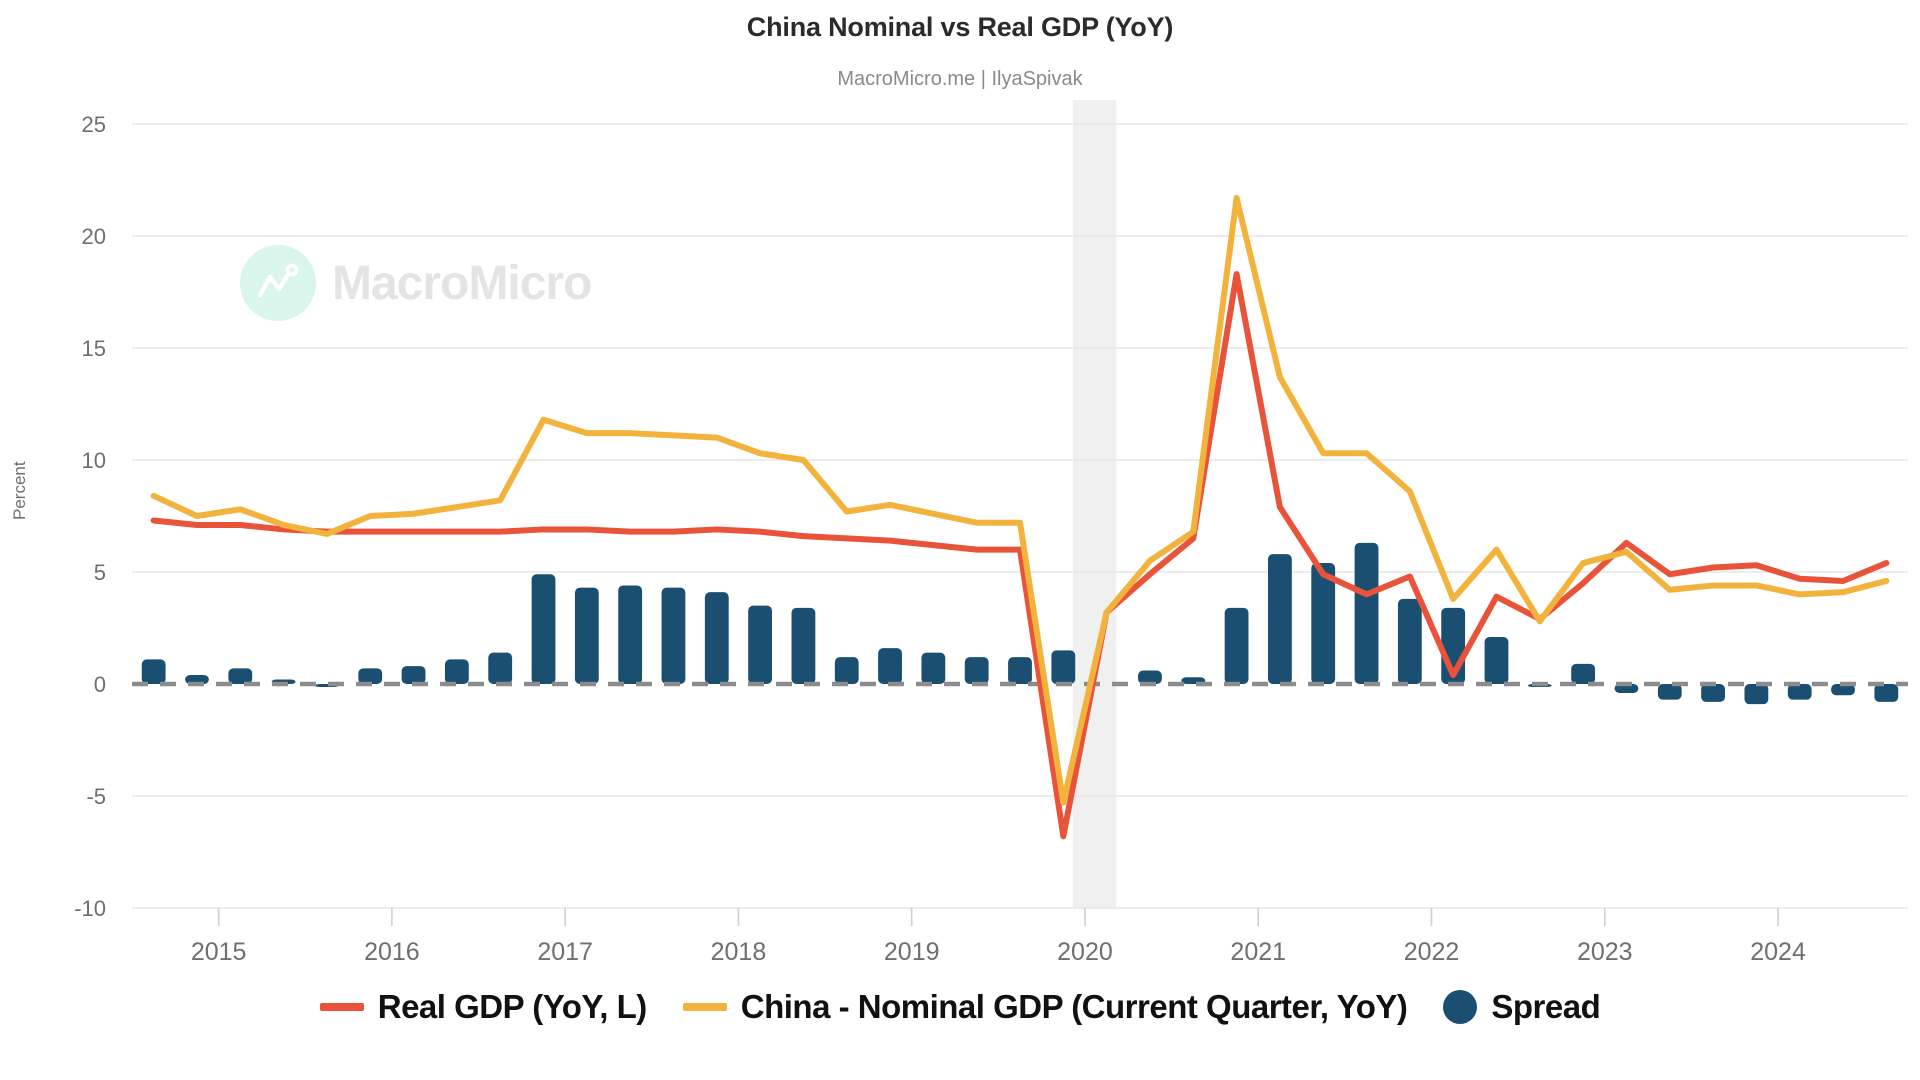 Image resolution: width=1920 pixels, height=1080 pixels. Describe the element at coordinates (100, 684) in the screenshot. I see `svg-text: 0` at that location.